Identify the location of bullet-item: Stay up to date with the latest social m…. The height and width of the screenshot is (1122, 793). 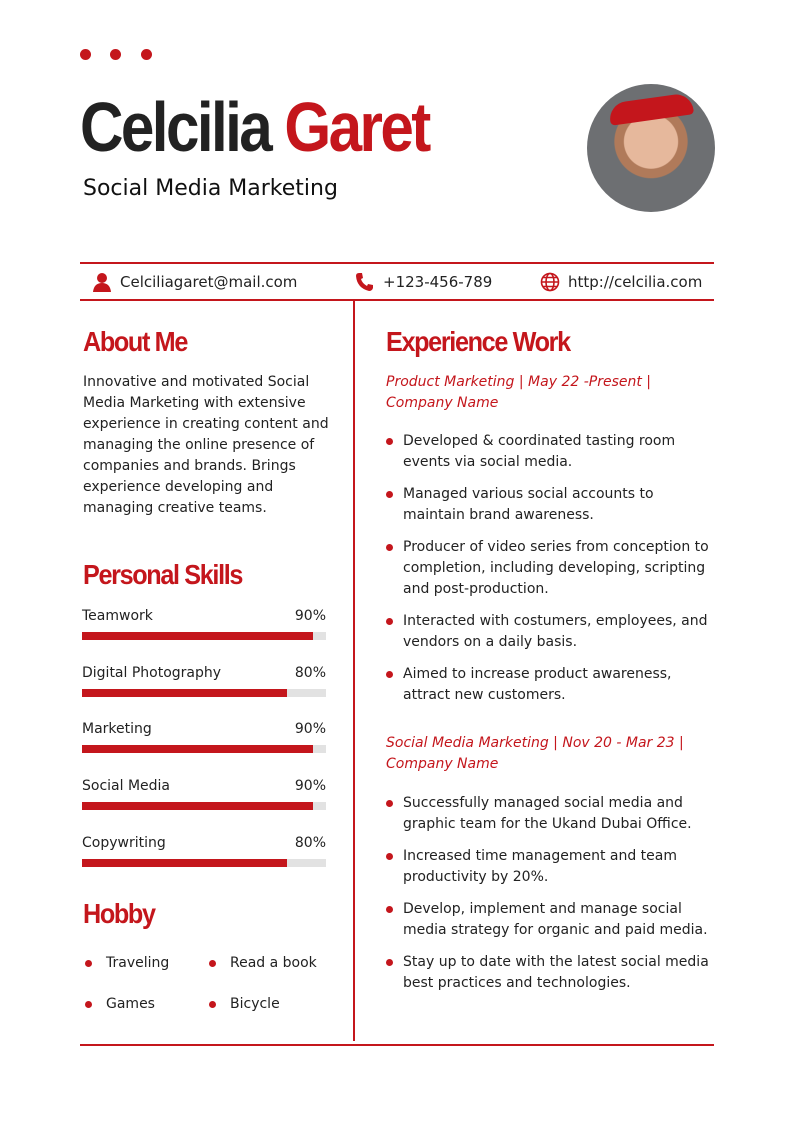
(551, 973).